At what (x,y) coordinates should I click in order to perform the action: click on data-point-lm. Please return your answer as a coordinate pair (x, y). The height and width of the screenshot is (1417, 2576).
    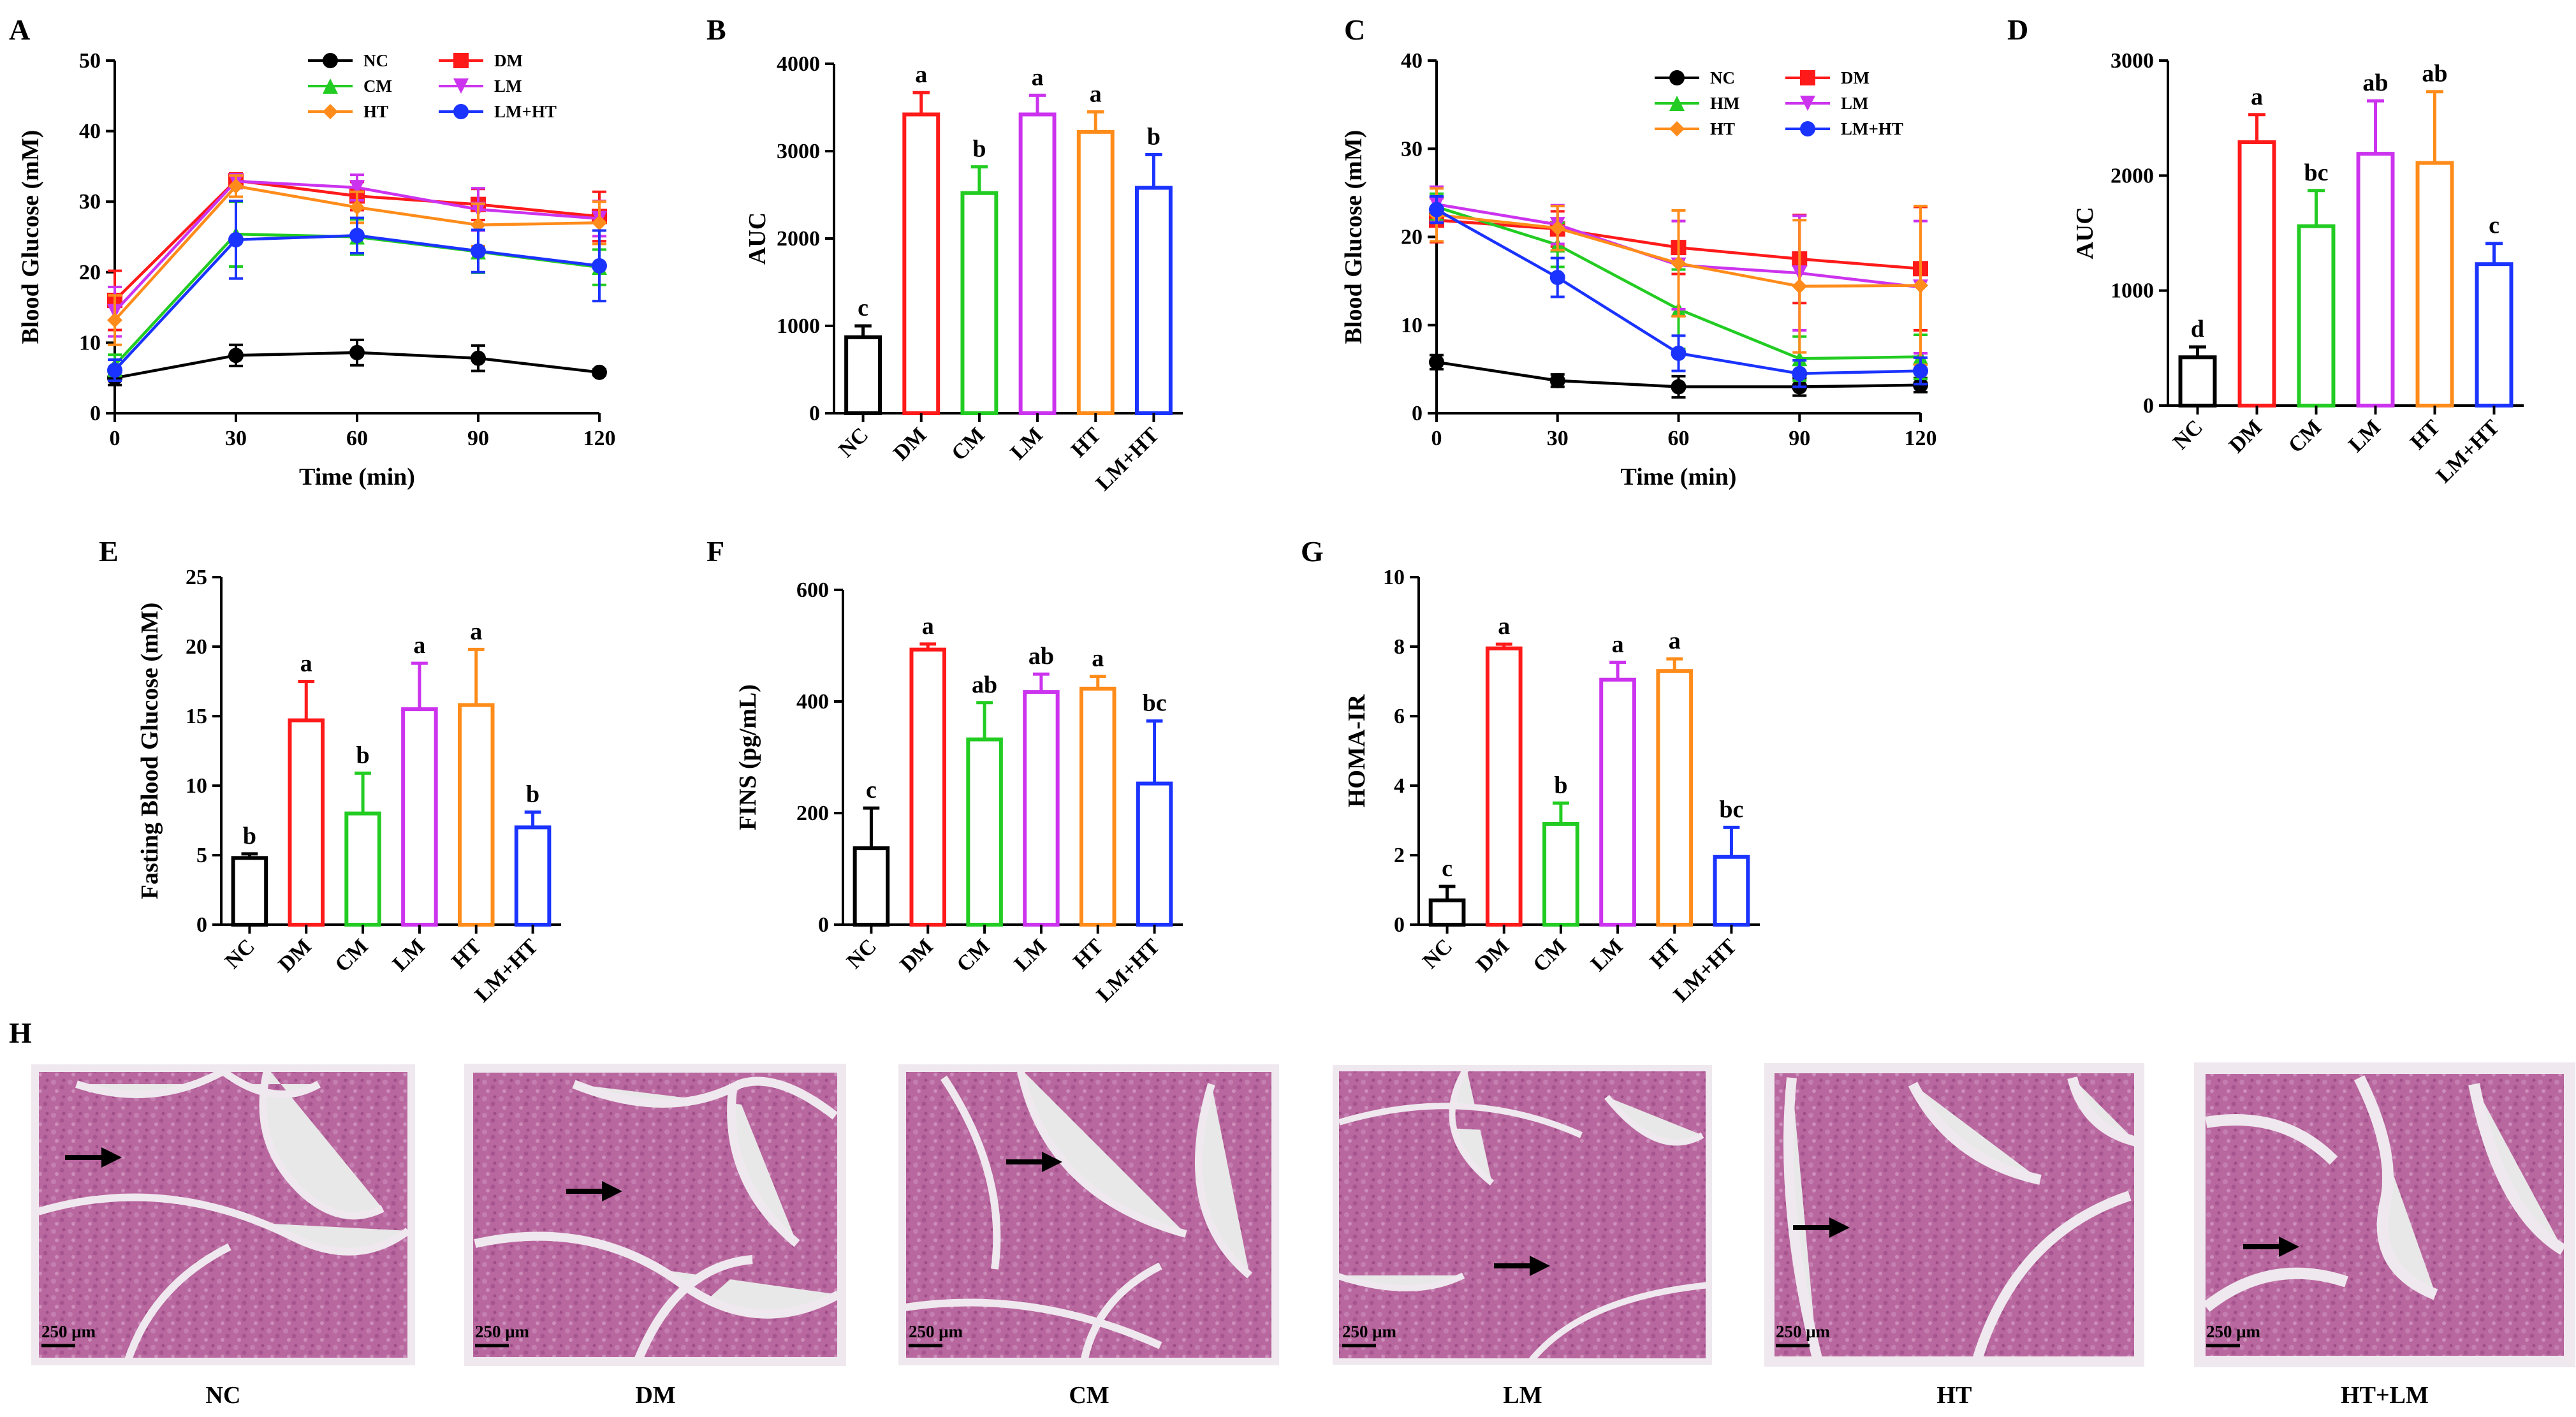
    Looking at the image, I should click on (357, 188).